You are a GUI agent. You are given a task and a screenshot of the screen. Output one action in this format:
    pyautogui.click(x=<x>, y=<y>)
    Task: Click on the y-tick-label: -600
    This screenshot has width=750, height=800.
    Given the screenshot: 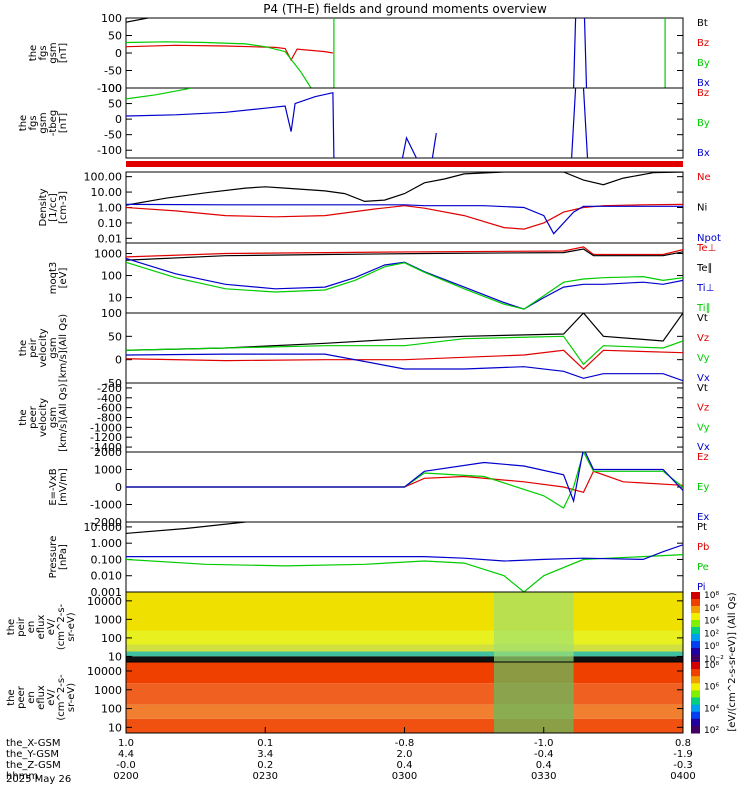 What is the action you would take?
    pyautogui.click(x=109, y=408)
    